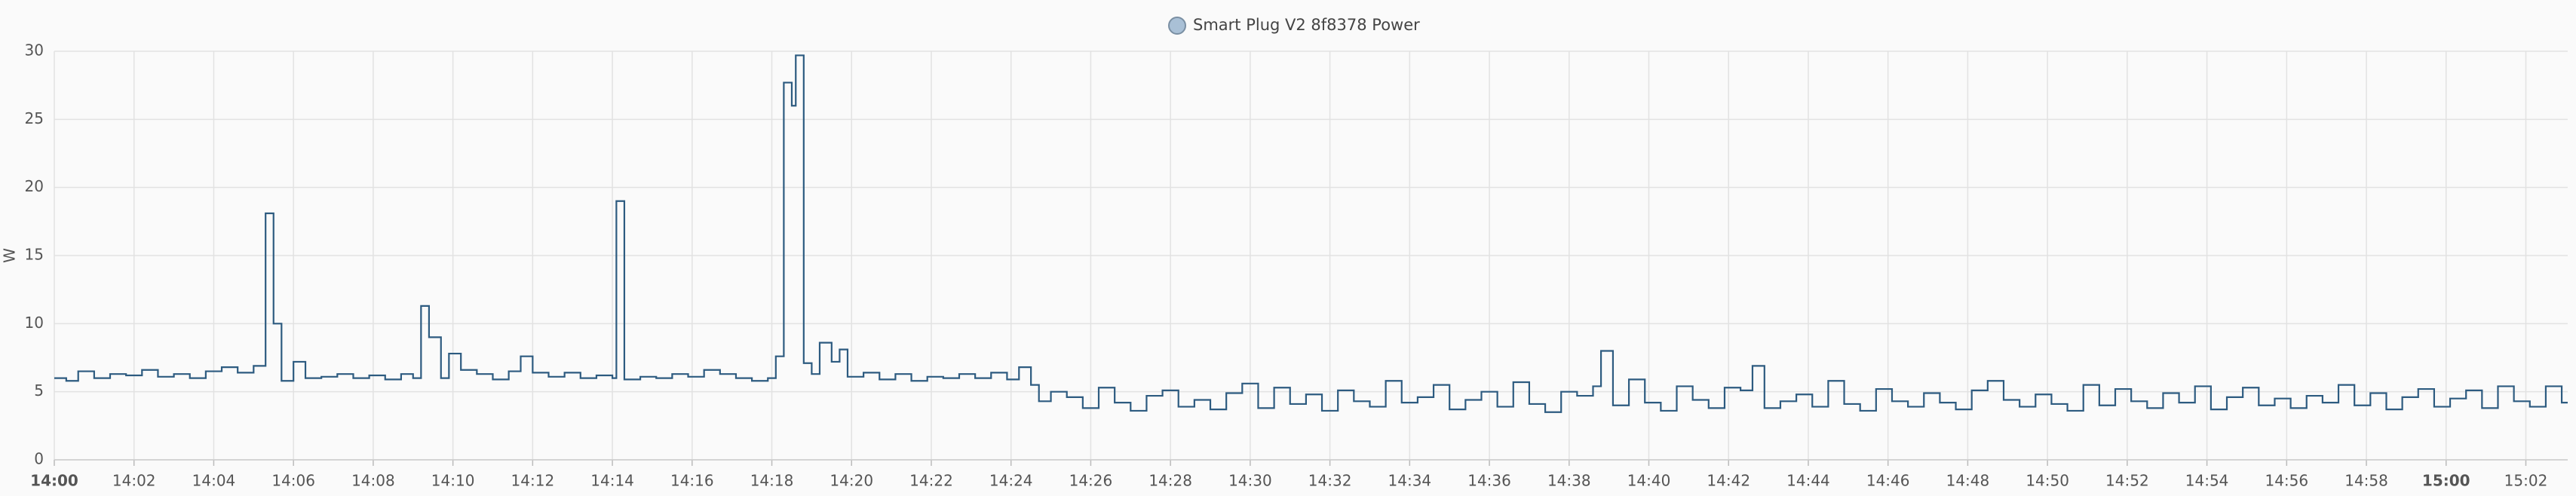 Image resolution: width=2576 pixels, height=496 pixels. I want to click on x-tick-label: 14:58, so click(2366, 481).